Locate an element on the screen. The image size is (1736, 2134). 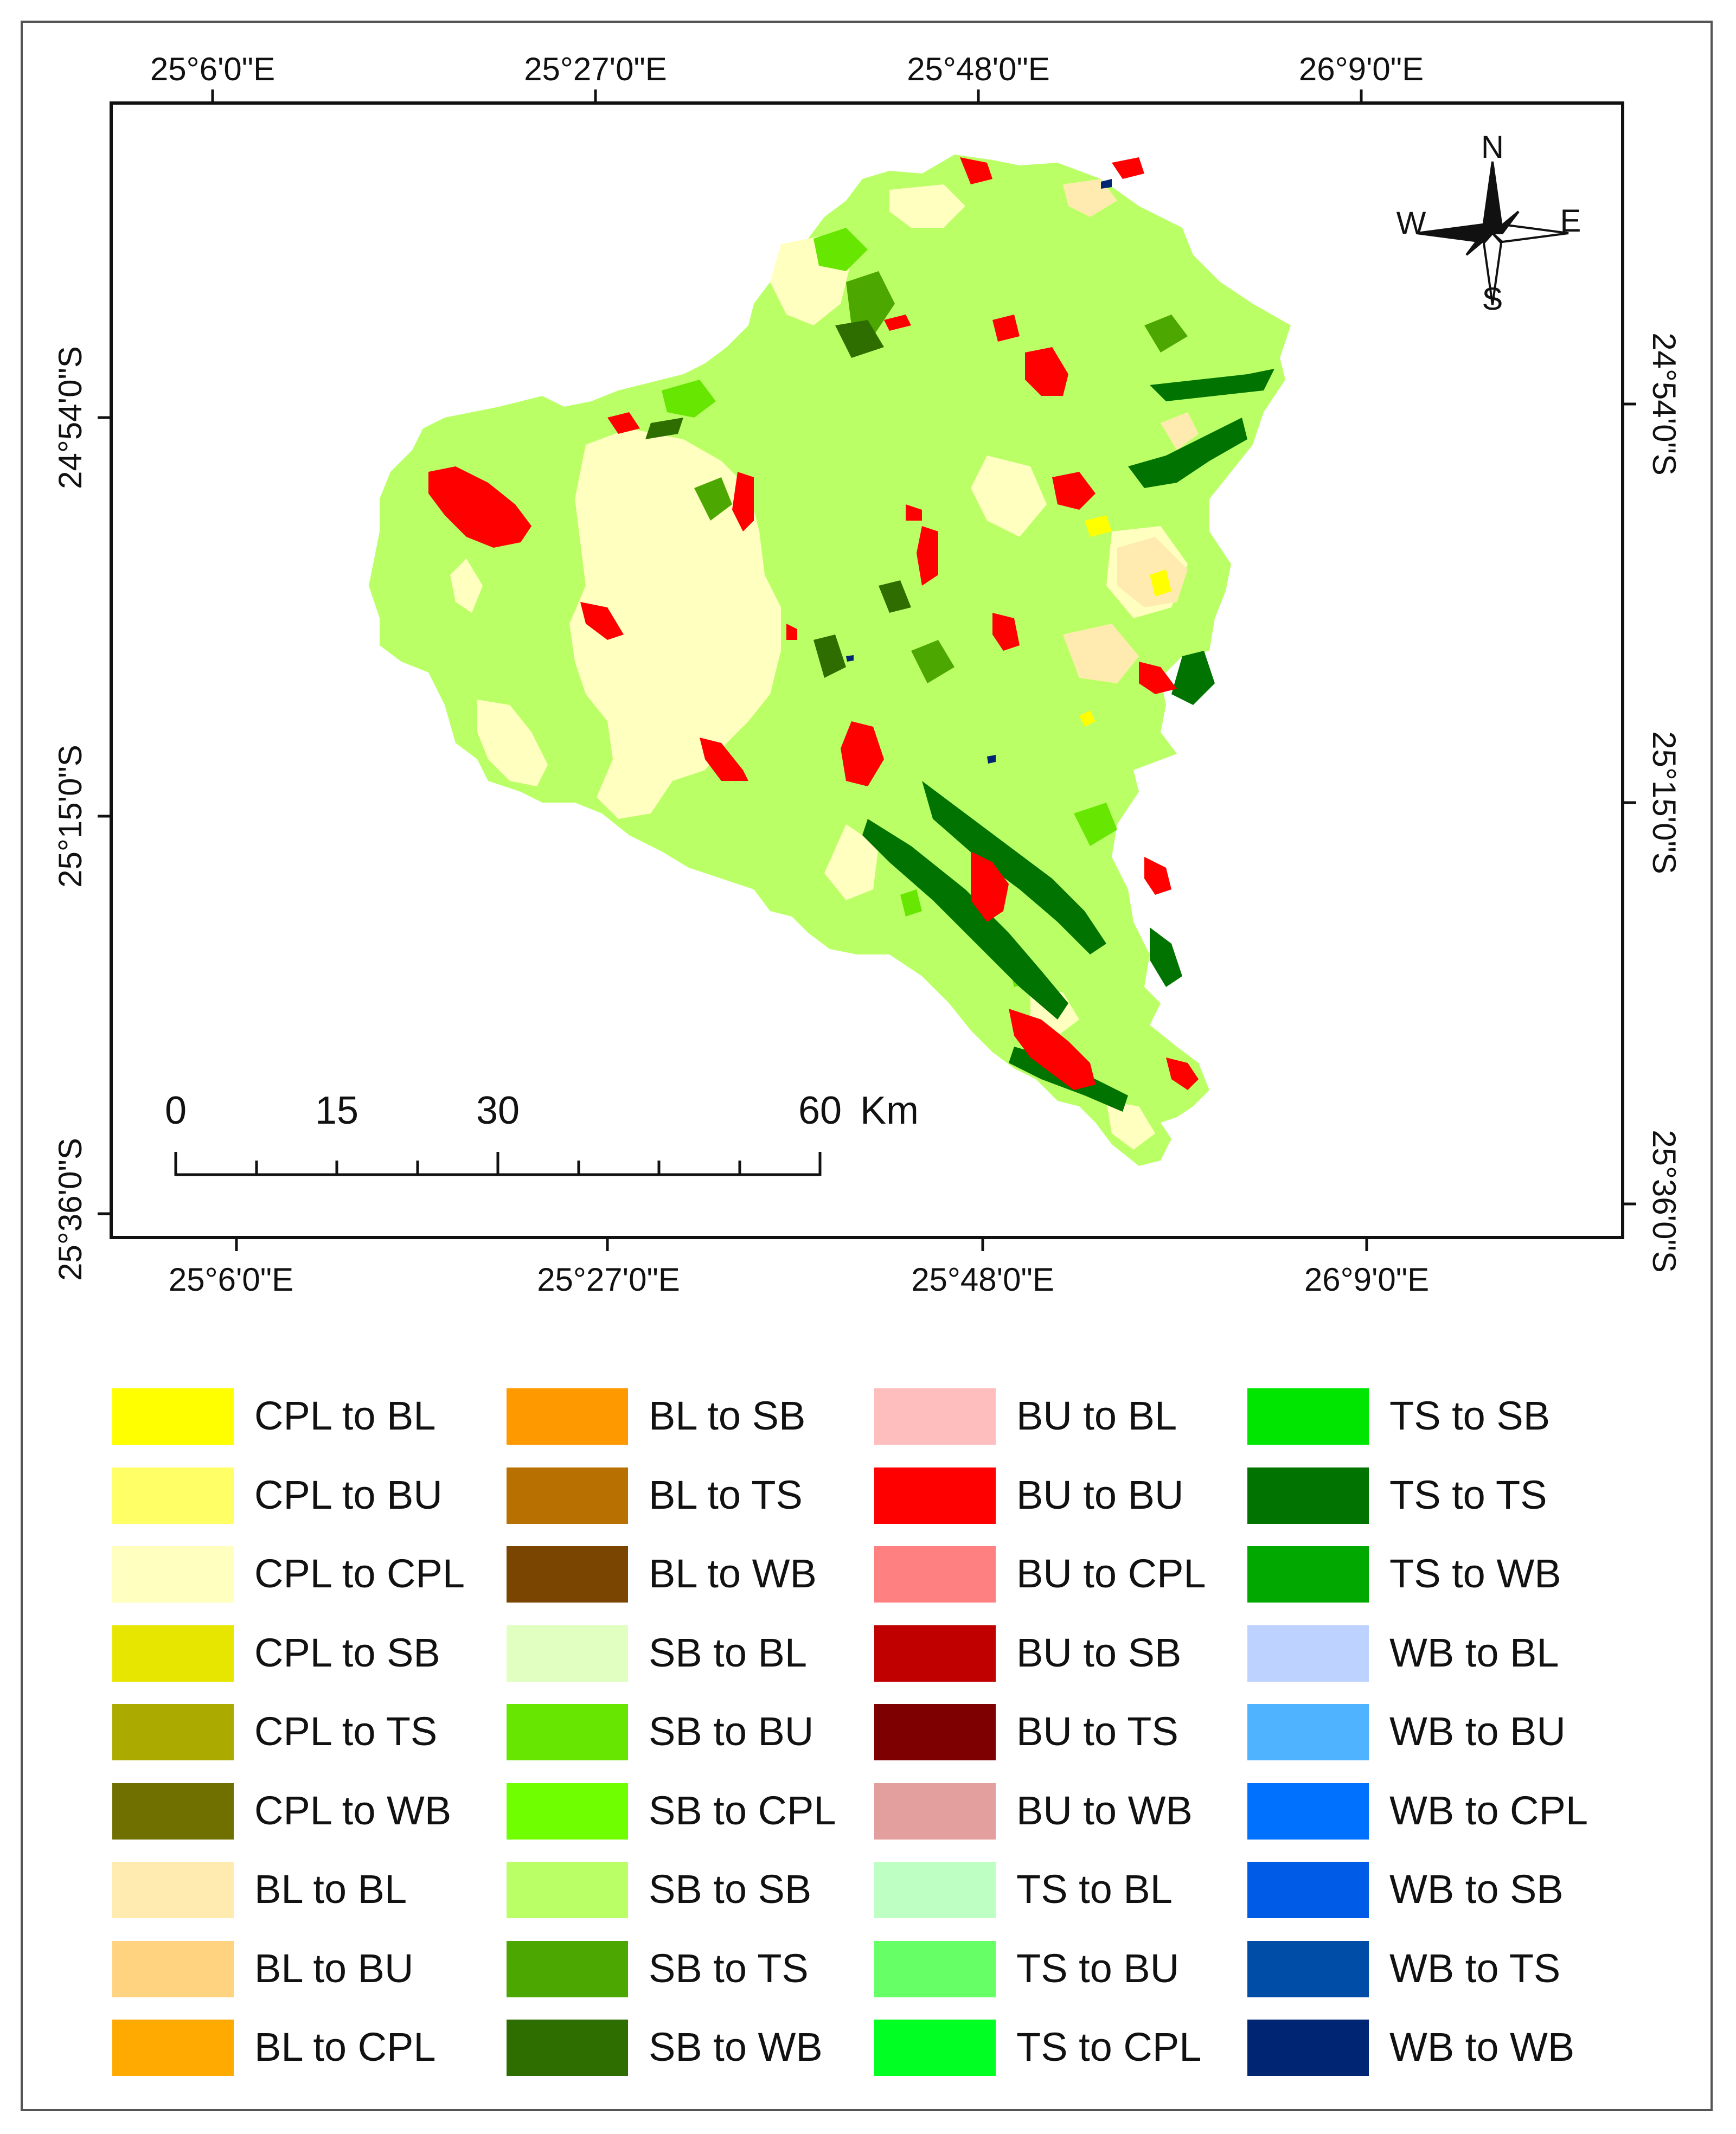
legend-label: WB to TS is located at coordinates (1475, 1968).